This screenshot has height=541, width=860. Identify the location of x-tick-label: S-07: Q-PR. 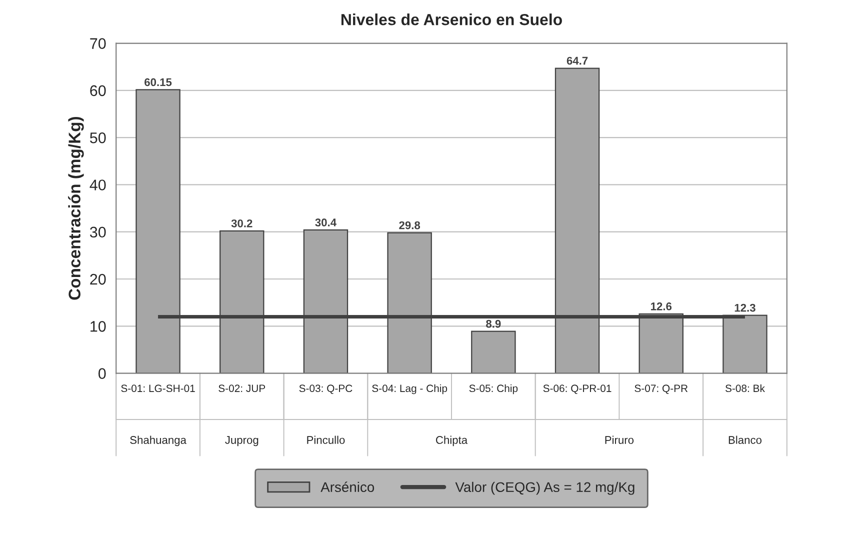
(661, 389).